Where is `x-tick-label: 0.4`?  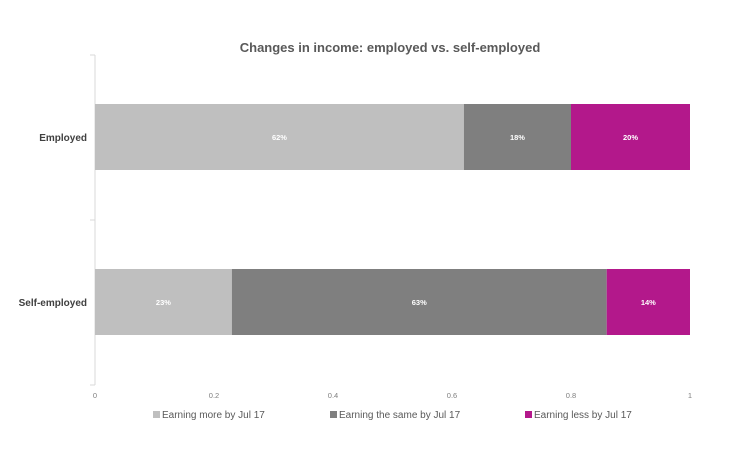 x-tick-label: 0.4 is located at coordinates (333, 395).